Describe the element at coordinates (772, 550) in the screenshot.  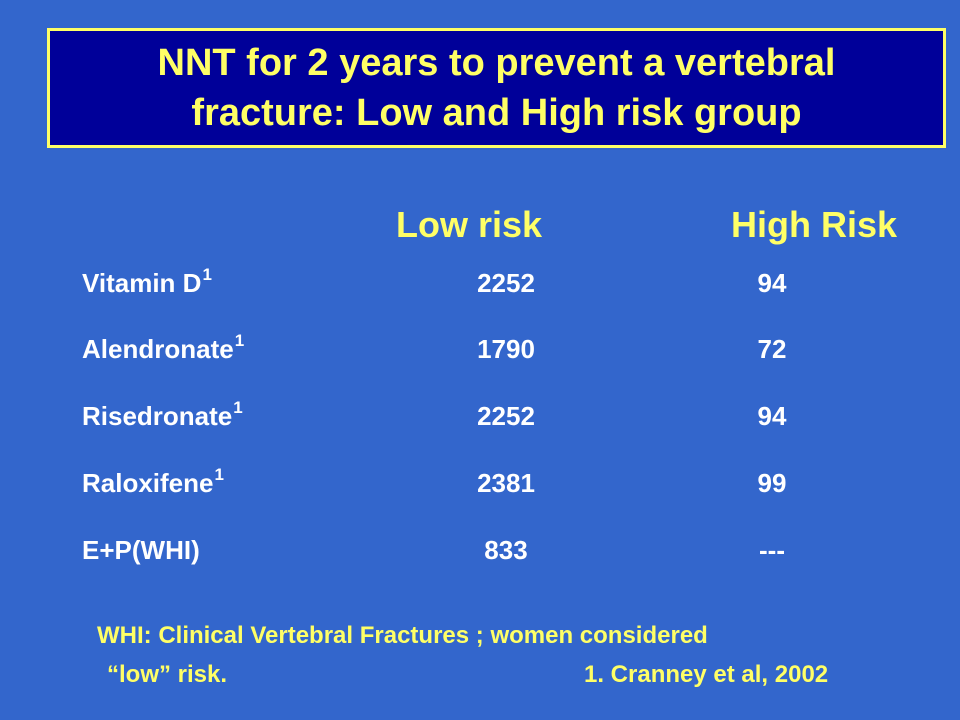
I see `high-risk-value: ---` at that location.